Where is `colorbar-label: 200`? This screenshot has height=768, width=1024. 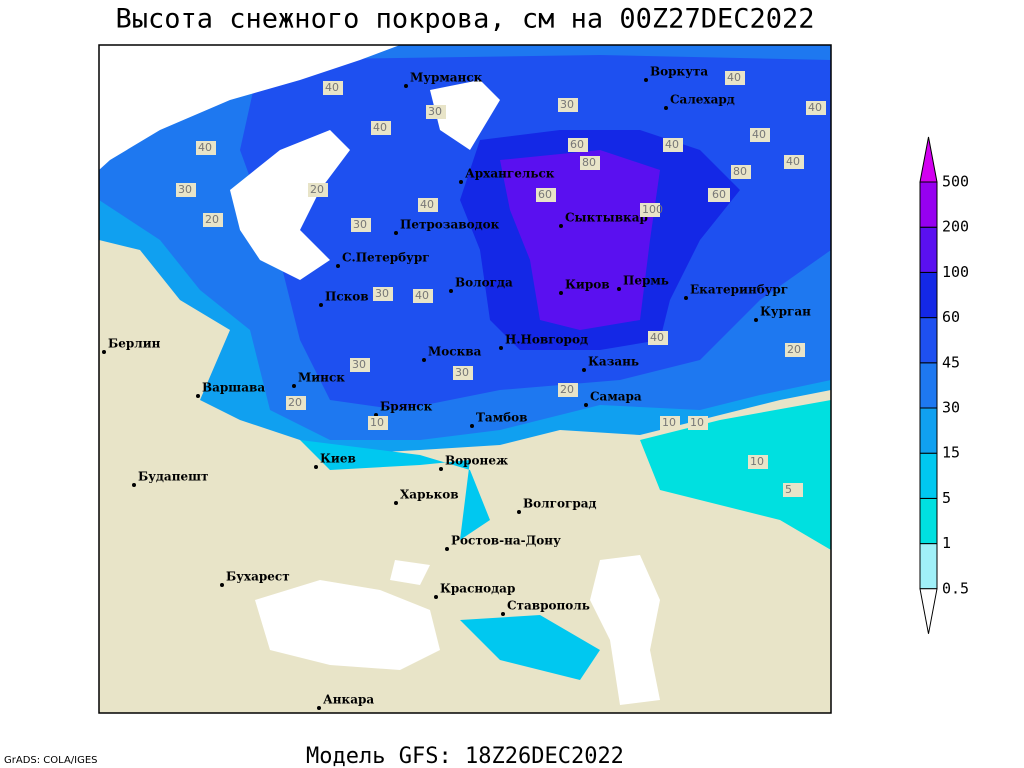 colorbar-label: 200 is located at coordinates (955, 227).